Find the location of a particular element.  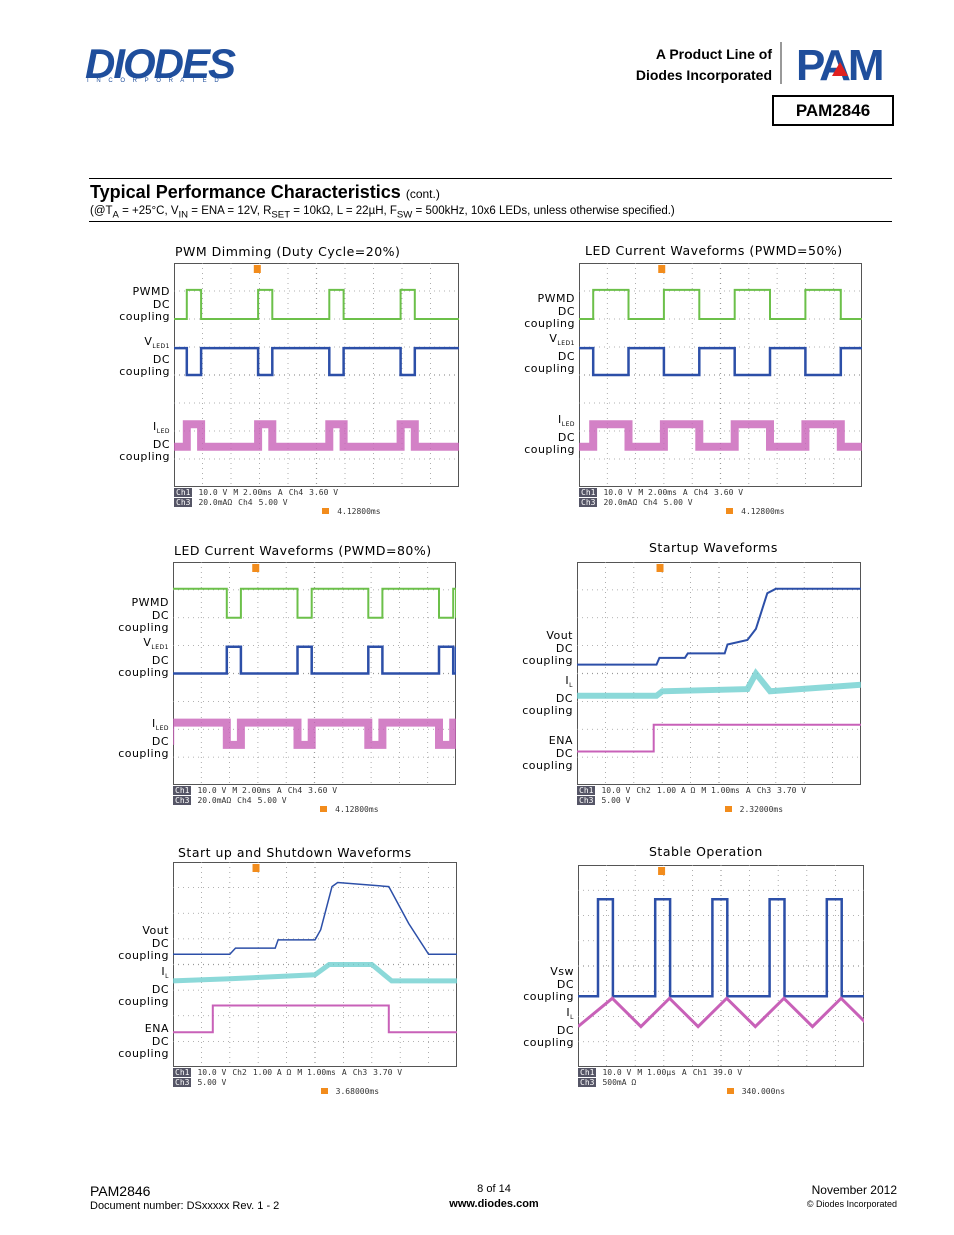

label-name: V is located at coordinates (147, 642).